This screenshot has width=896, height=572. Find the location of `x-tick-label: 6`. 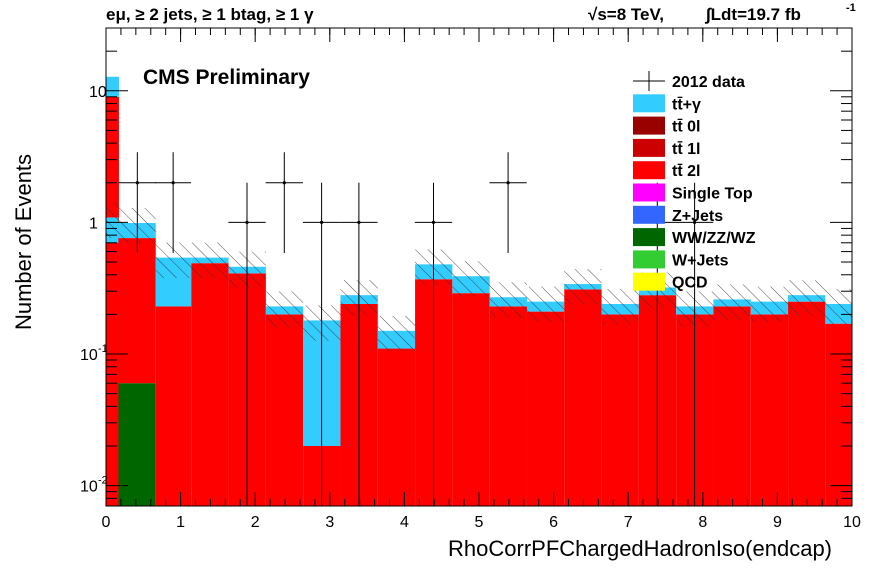

x-tick-label: 6 is located at coordinates (553, 522).